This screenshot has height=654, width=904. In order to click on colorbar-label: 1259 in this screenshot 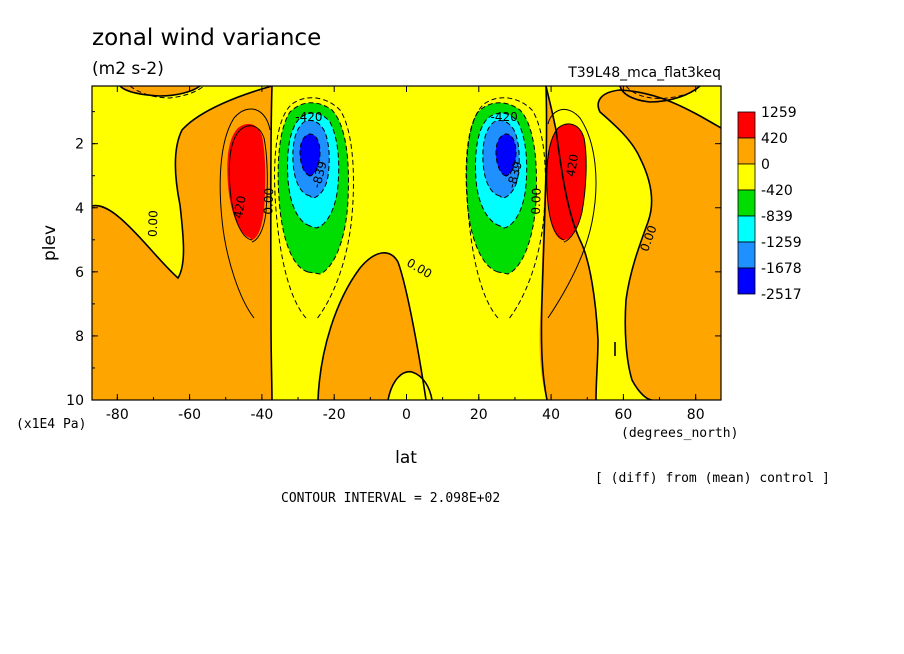, I will do `click(779, 113)`.